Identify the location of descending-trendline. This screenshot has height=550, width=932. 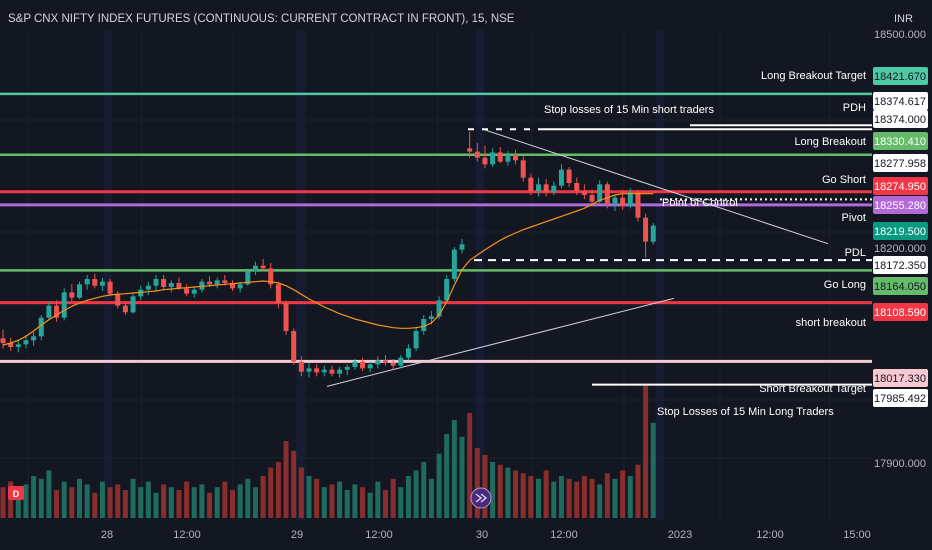
(656, 187).